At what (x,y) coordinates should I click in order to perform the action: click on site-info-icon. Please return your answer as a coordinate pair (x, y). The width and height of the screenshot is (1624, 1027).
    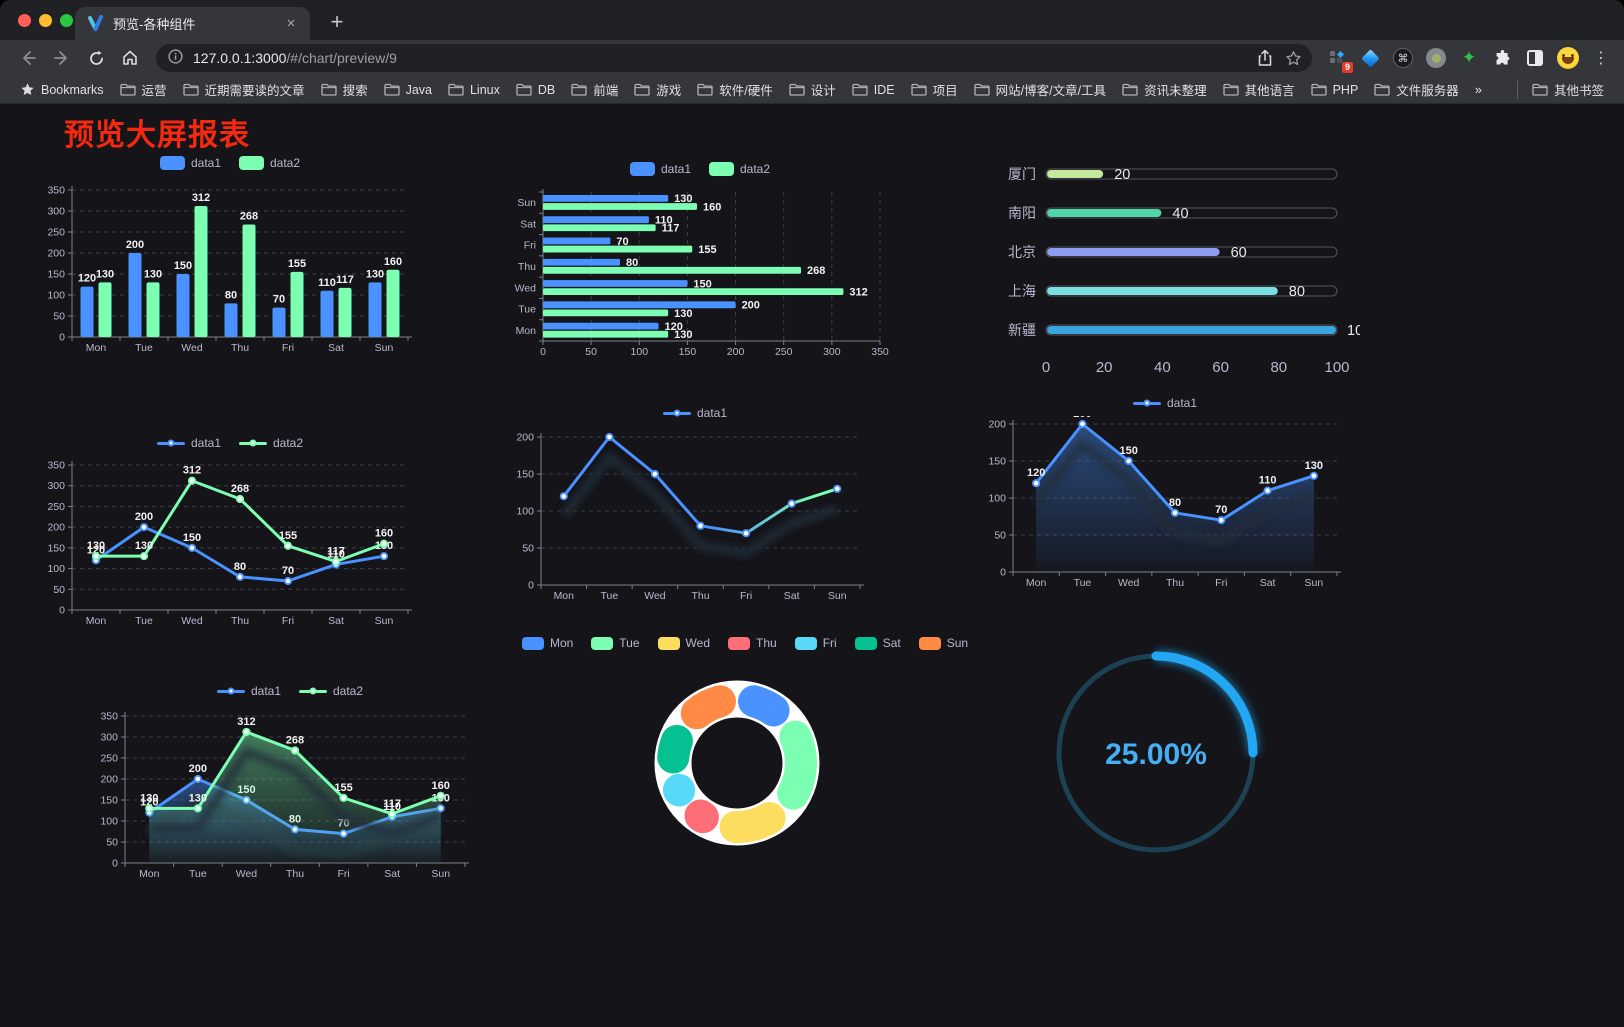
    Looking at the image, I should click on (175, 58).